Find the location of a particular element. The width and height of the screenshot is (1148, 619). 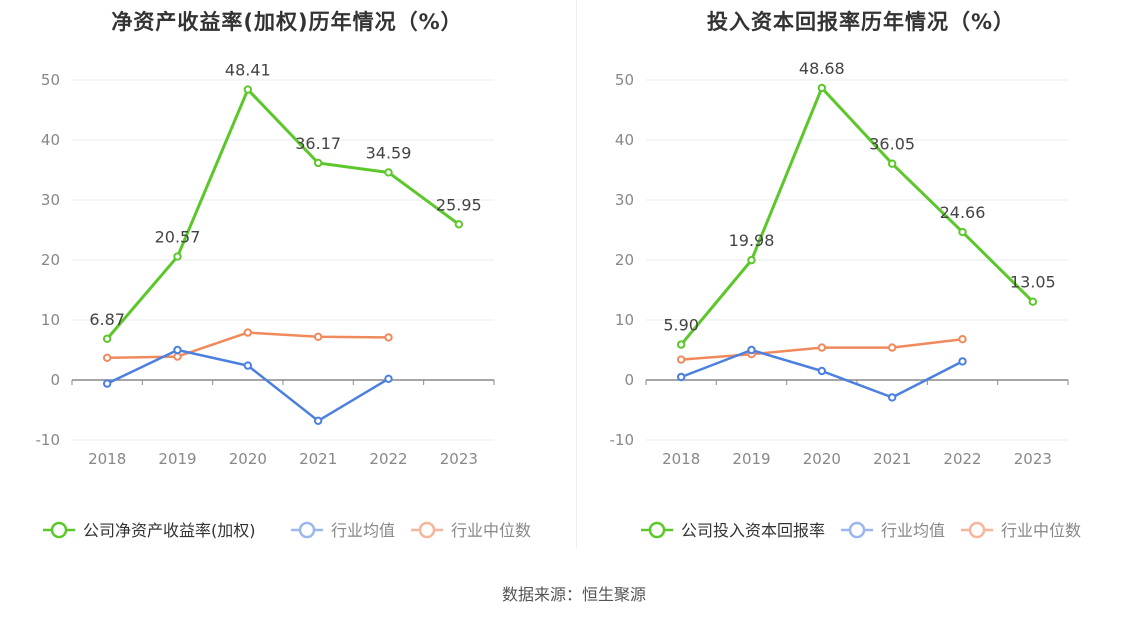

data-label: 36.05 is located at coordinates (892, 144).